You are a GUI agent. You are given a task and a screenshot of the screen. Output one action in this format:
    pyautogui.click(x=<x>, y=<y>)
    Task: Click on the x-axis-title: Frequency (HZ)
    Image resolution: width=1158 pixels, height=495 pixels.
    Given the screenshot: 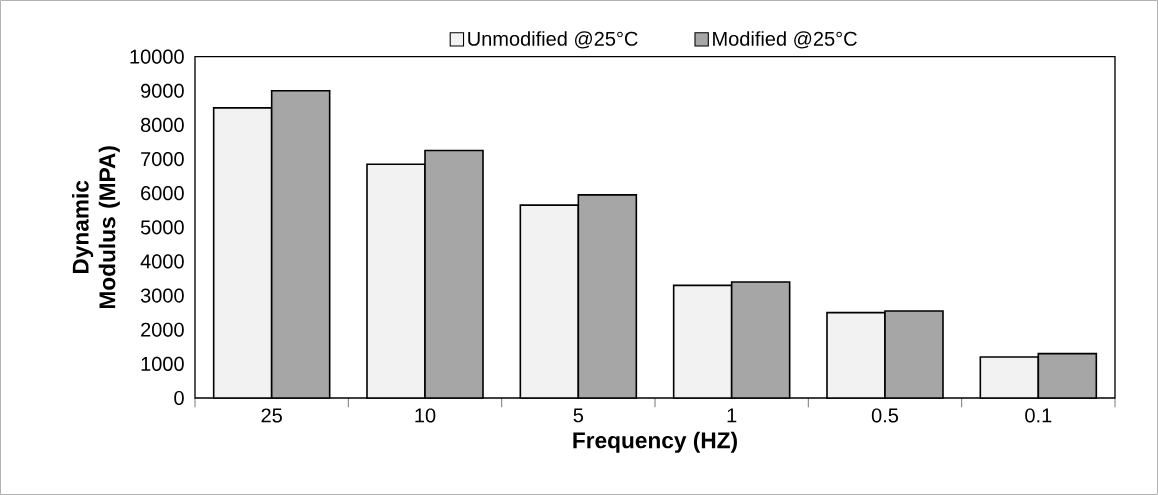 What is the action you would take?
    pyautogui.click(x=655, y=442)
    